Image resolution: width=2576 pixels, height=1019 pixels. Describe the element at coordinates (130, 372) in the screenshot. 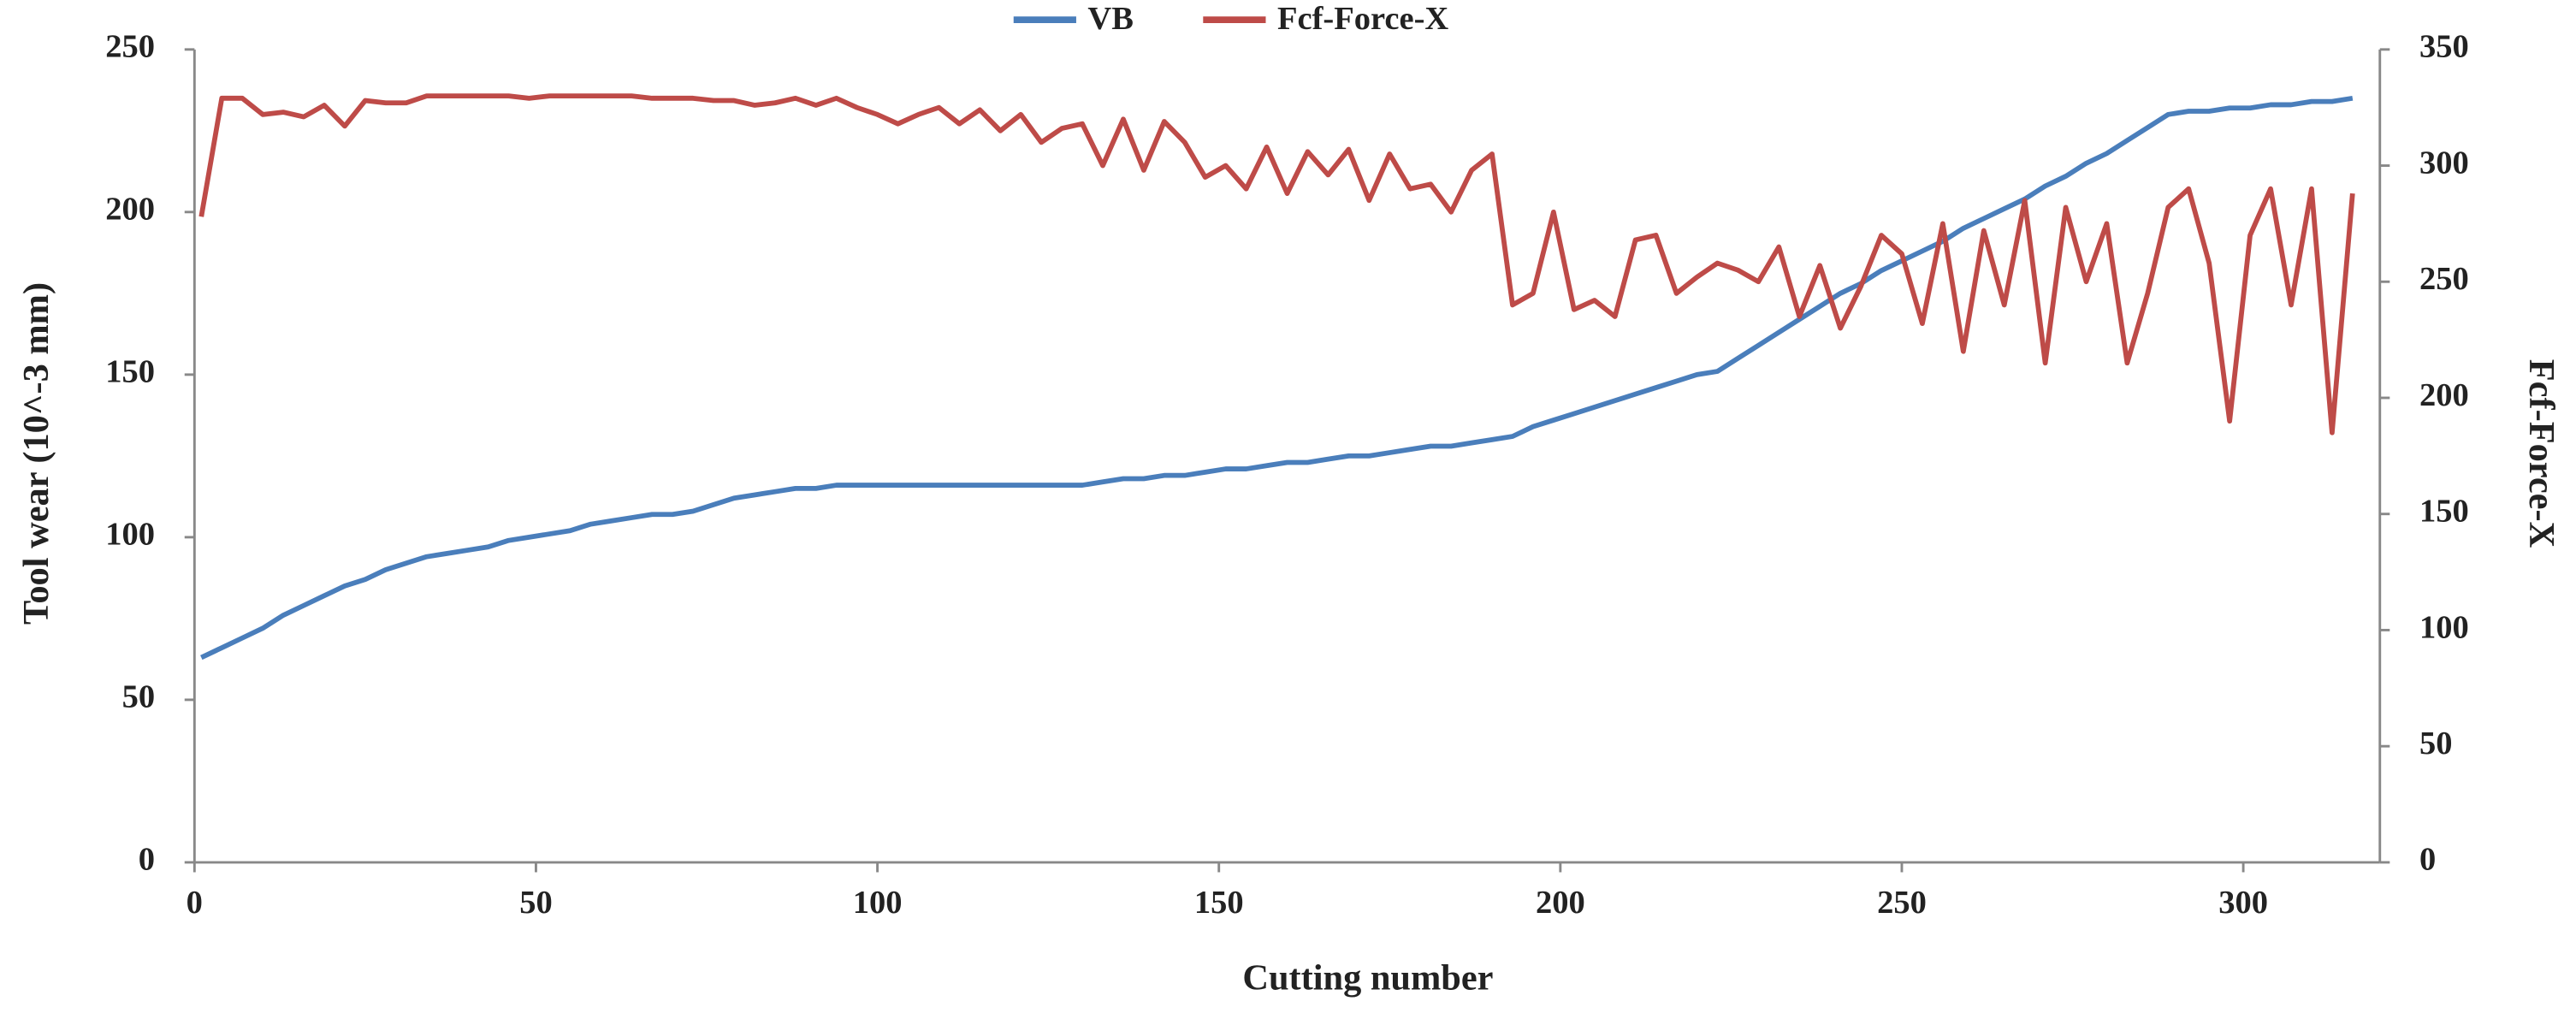

I see `y-tick-label: 150` at that location.